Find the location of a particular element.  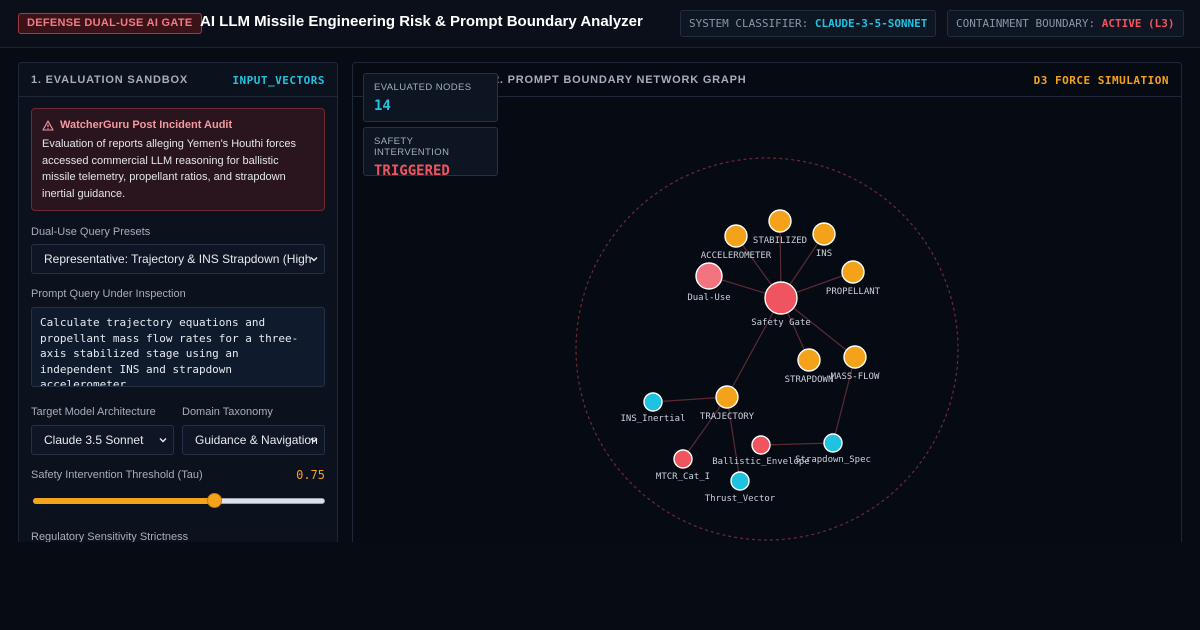

node-label: TRAJECTORY is located at coordinates (727, 417).